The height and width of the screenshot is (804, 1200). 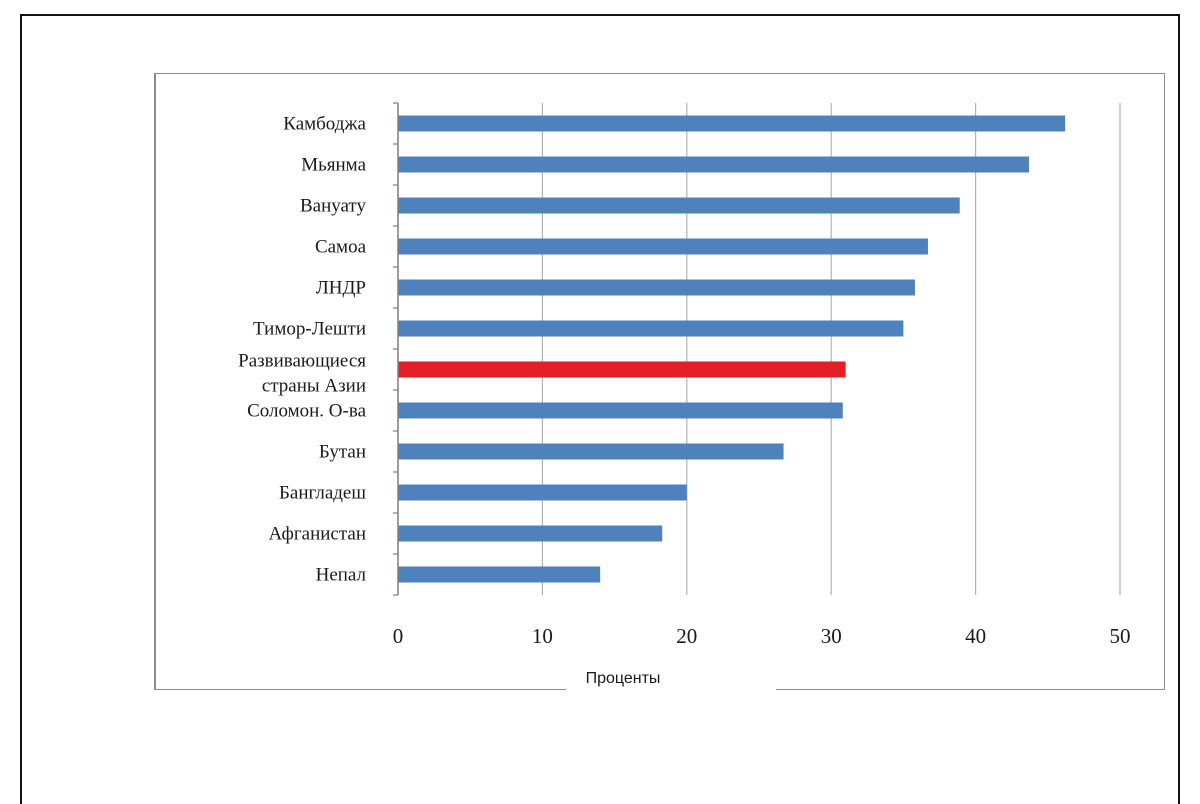 I want to click on category-label-12: Непал, so click(x=341, y=575).